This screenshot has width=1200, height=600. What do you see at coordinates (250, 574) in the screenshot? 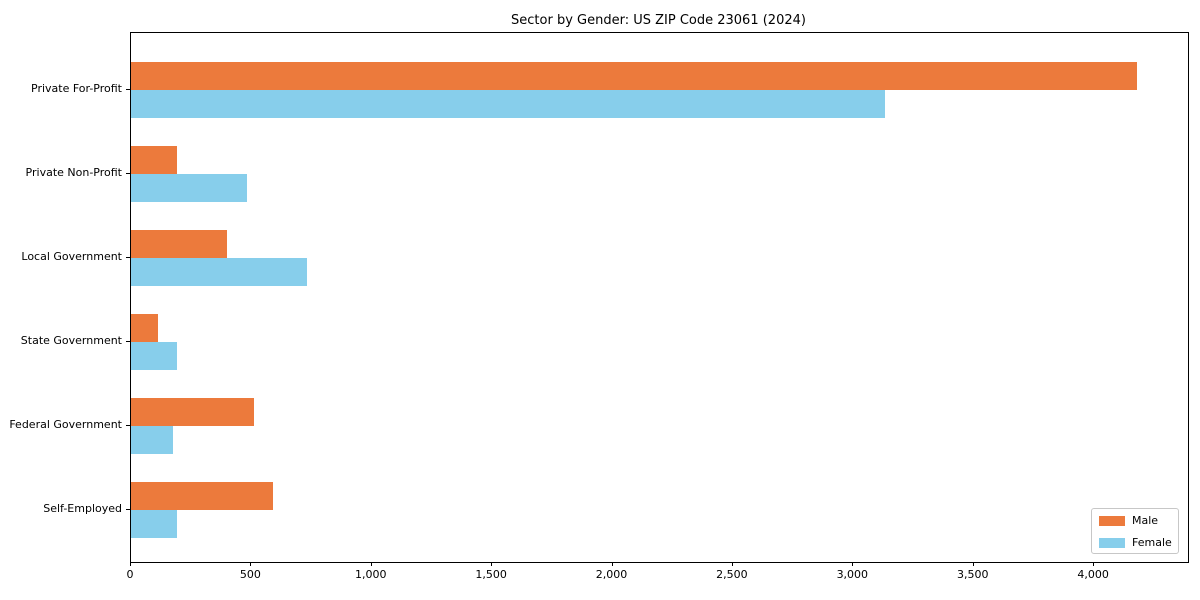
I see `x-tick-label: 500` at bounding box center [250, 574].